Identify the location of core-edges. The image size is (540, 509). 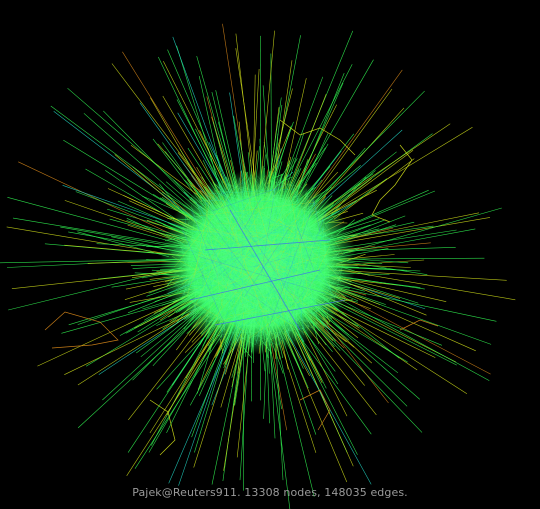
(258, 262).